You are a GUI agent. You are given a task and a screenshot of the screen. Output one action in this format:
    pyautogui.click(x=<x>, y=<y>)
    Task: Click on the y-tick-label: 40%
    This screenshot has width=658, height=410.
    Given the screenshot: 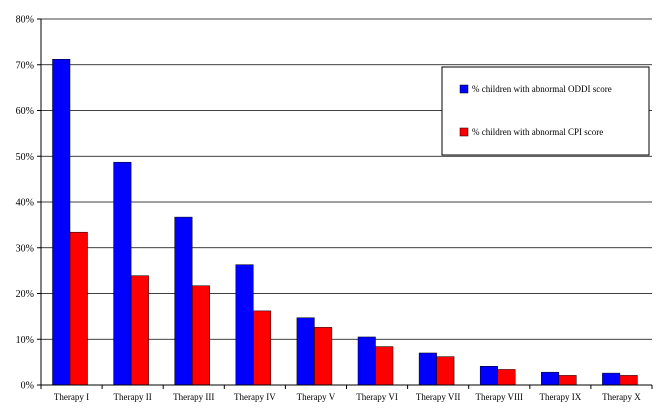 What is the action you would take?
    pyautogui.click(x=25, y=203)
    